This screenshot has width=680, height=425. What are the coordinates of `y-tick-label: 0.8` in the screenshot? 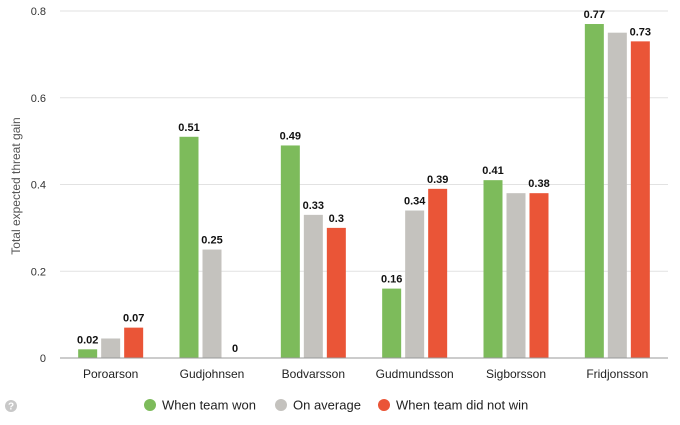 It's located at (38, 12).